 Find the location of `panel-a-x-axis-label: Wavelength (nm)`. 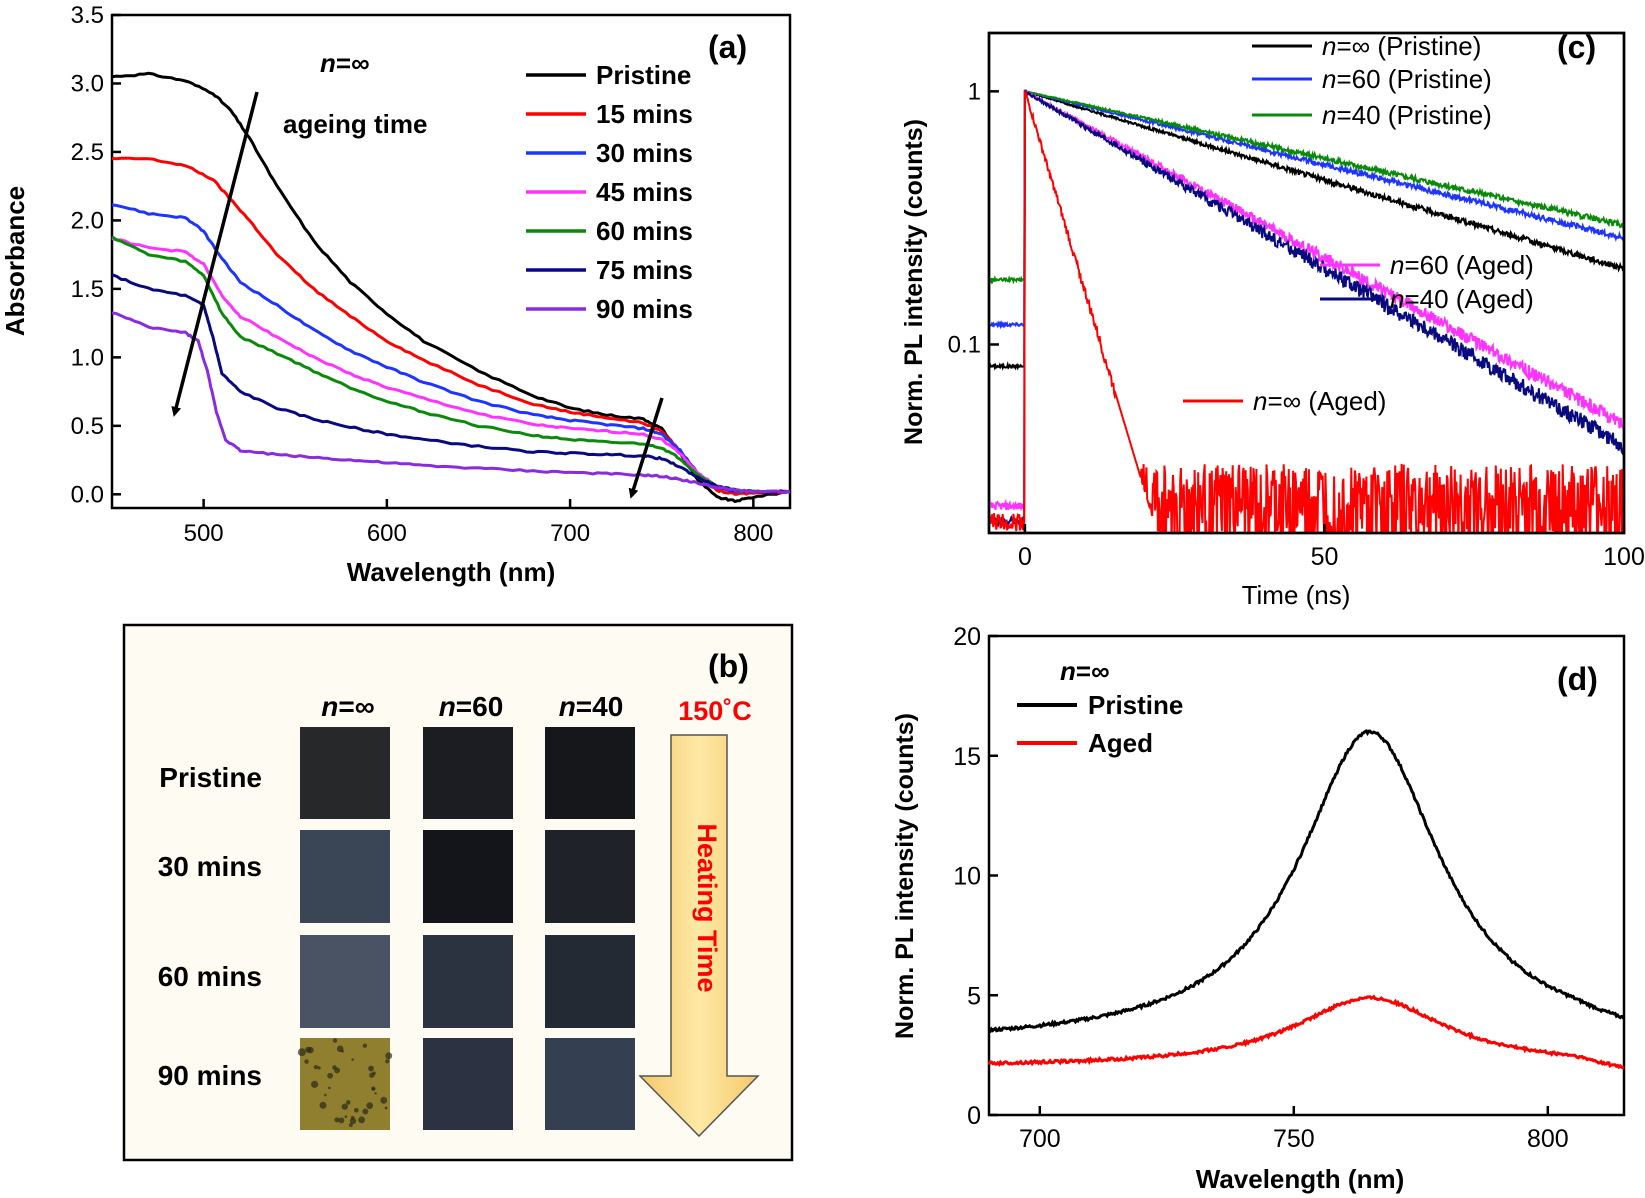

panel-a-x-axis-label: Wavelength (nm) is located at coordinates (451, 572).